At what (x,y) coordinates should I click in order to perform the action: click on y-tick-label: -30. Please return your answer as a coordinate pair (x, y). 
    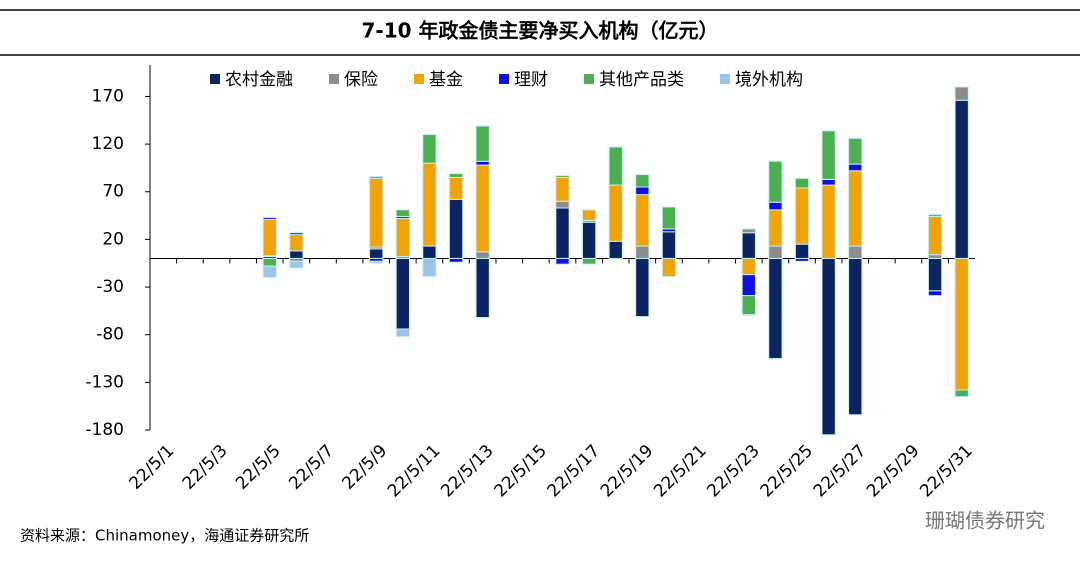
    Looking at the image, I should click on (110, 287).